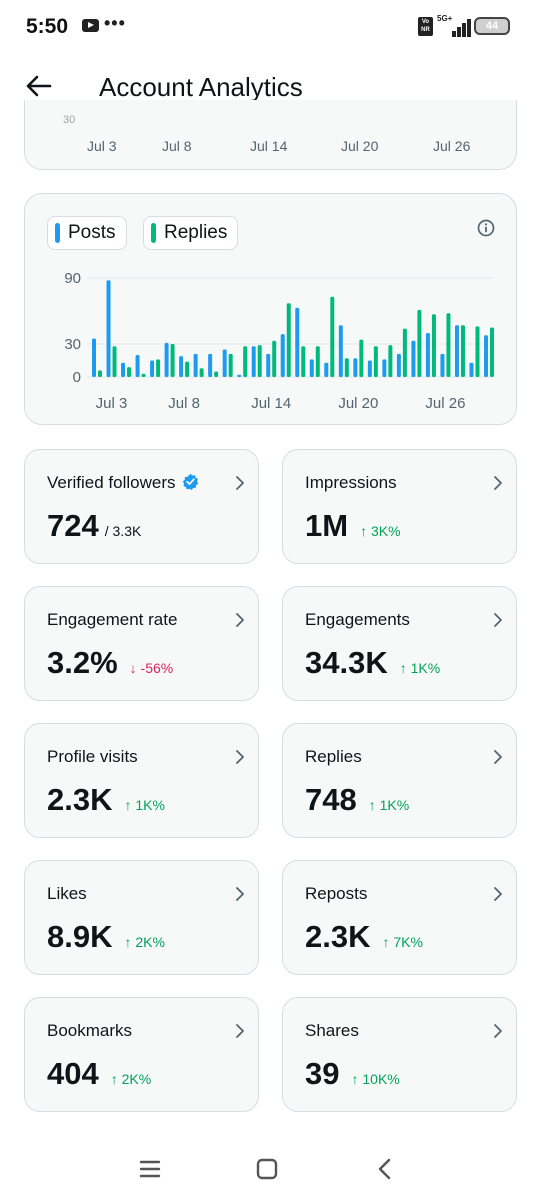  What do you see at coordinates (141, 506) in the screenshot?
I see `stat-card: Verified followers 724 / 3.3K` at bounding box center [141, 506].